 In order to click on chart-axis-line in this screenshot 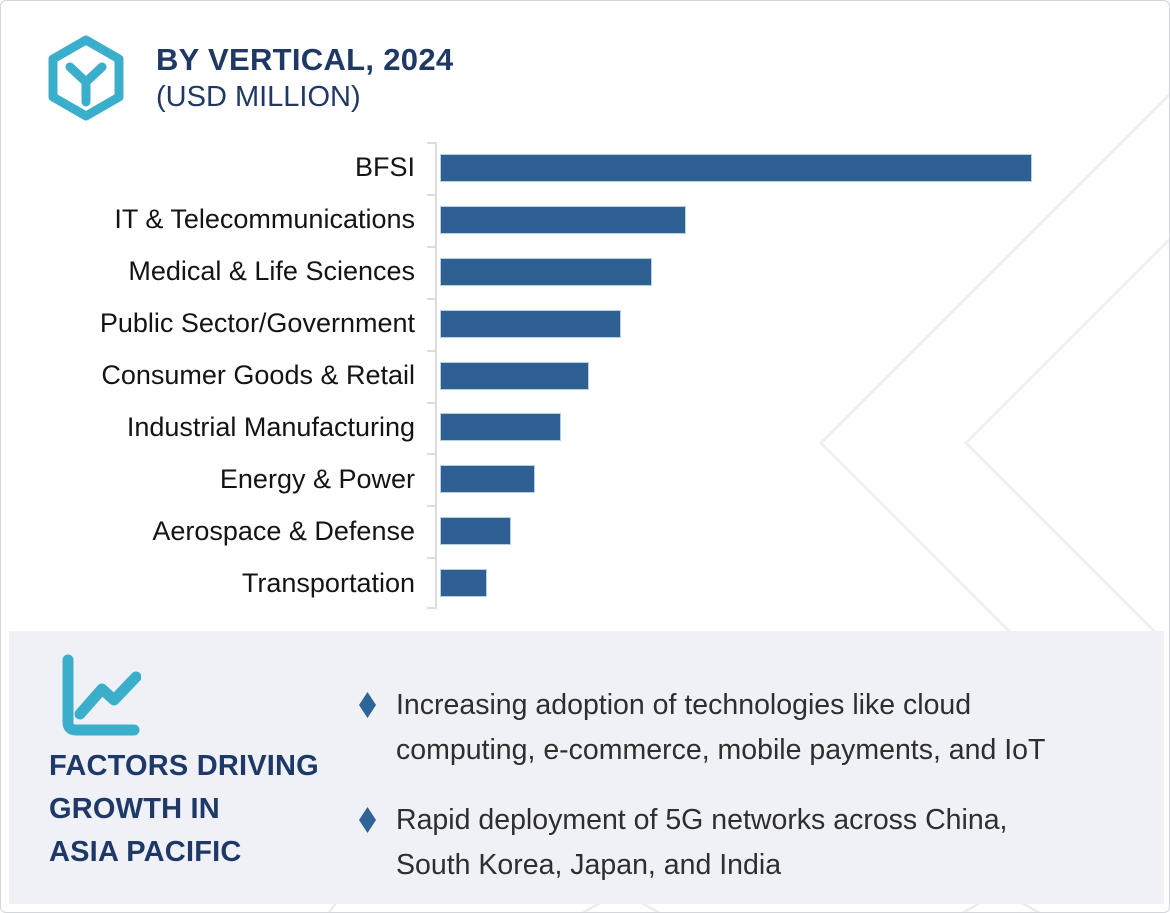, I will do `click(432, 376)`.